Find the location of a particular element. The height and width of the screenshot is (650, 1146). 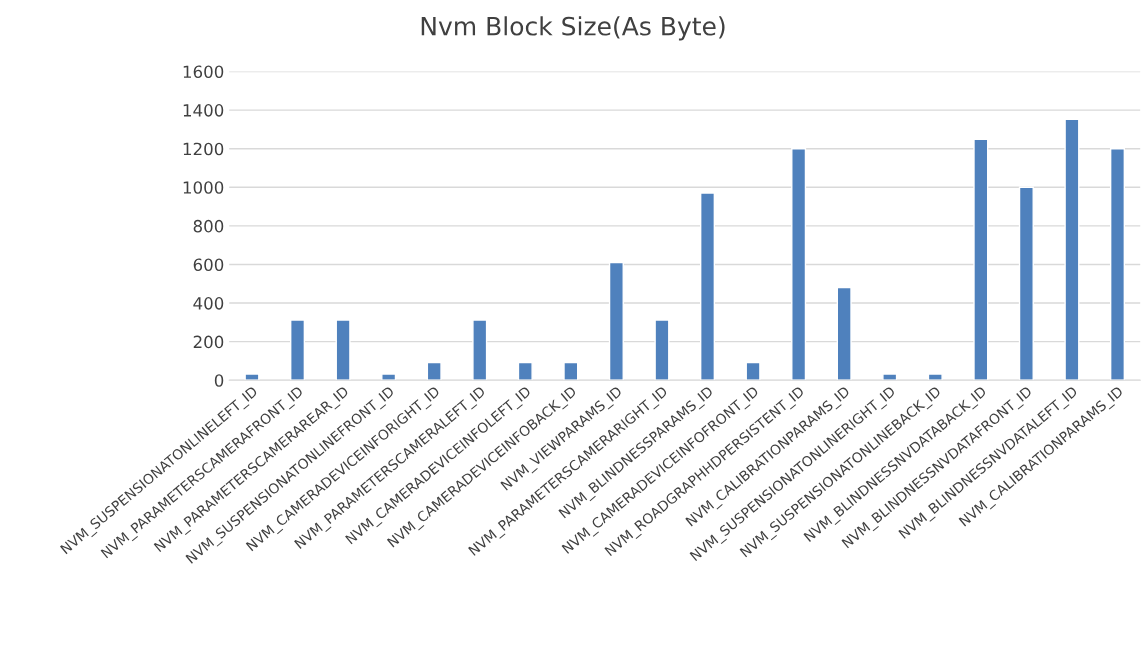

y-tick-label: 1000 is located at coordinates (203, 187).